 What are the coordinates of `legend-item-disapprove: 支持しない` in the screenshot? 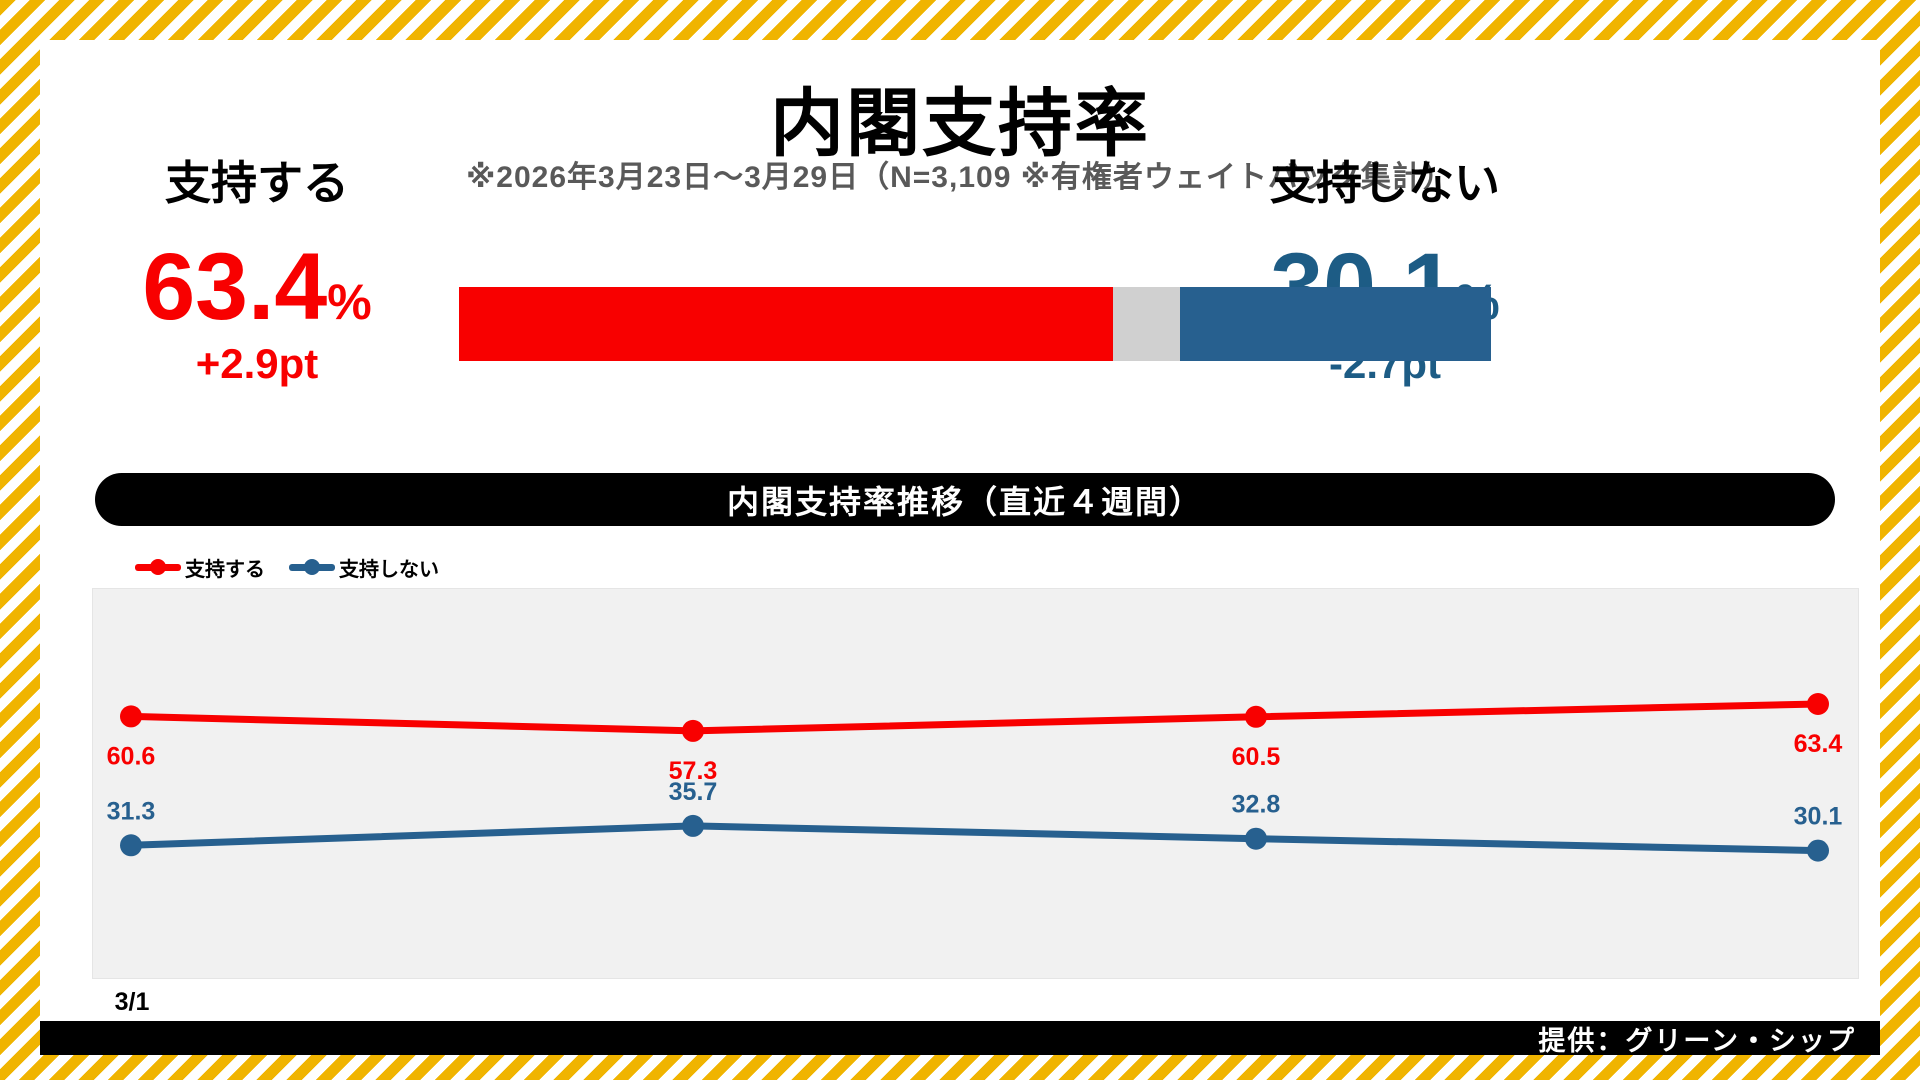 It's located at (364, 567).